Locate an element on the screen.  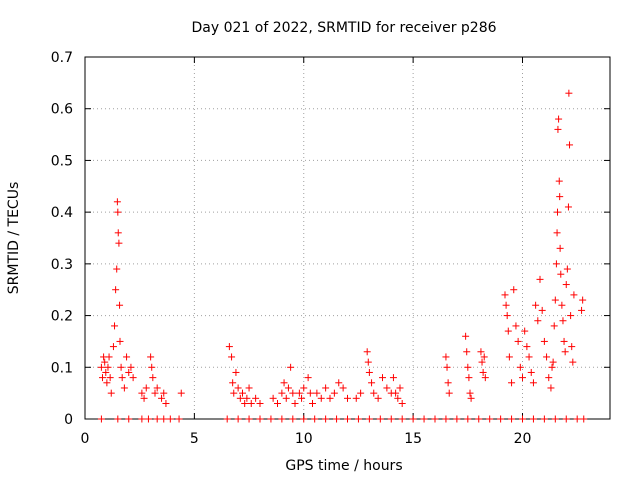
x-axis-label: GPS time / hours is located at coordinates (343, 466).